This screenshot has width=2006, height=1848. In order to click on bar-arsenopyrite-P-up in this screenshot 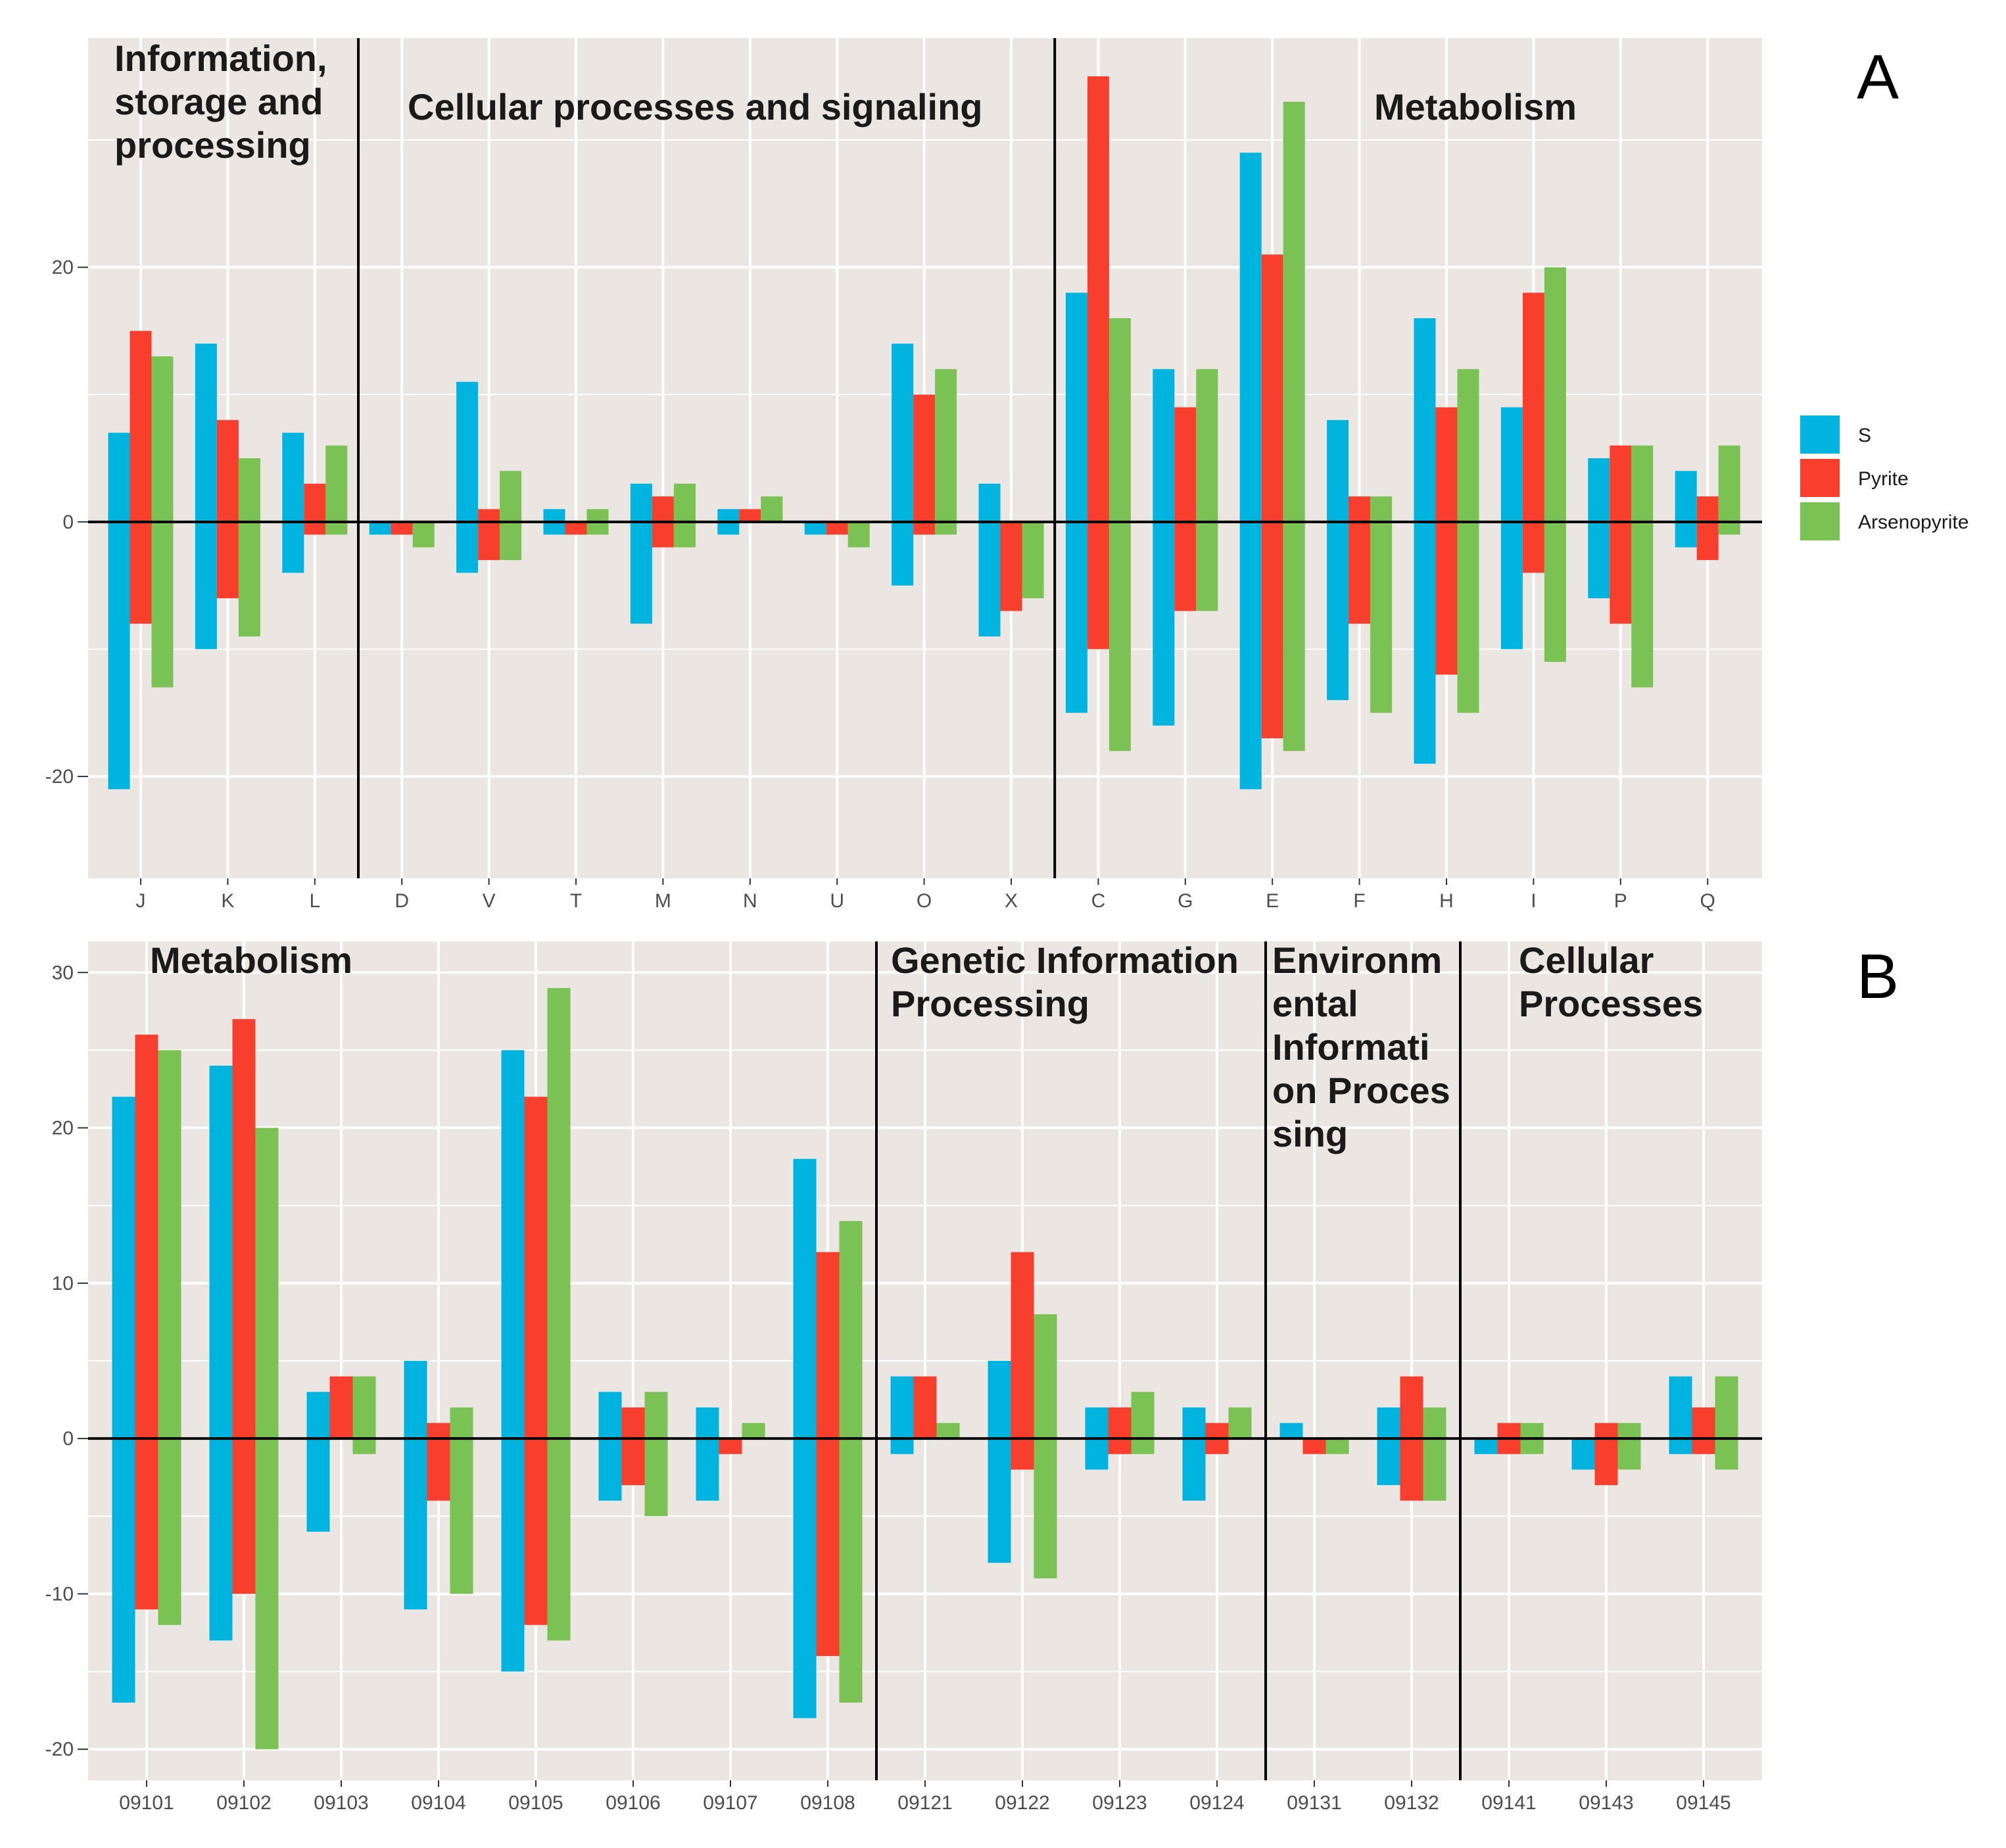, I will do `click(1642, 483)`.